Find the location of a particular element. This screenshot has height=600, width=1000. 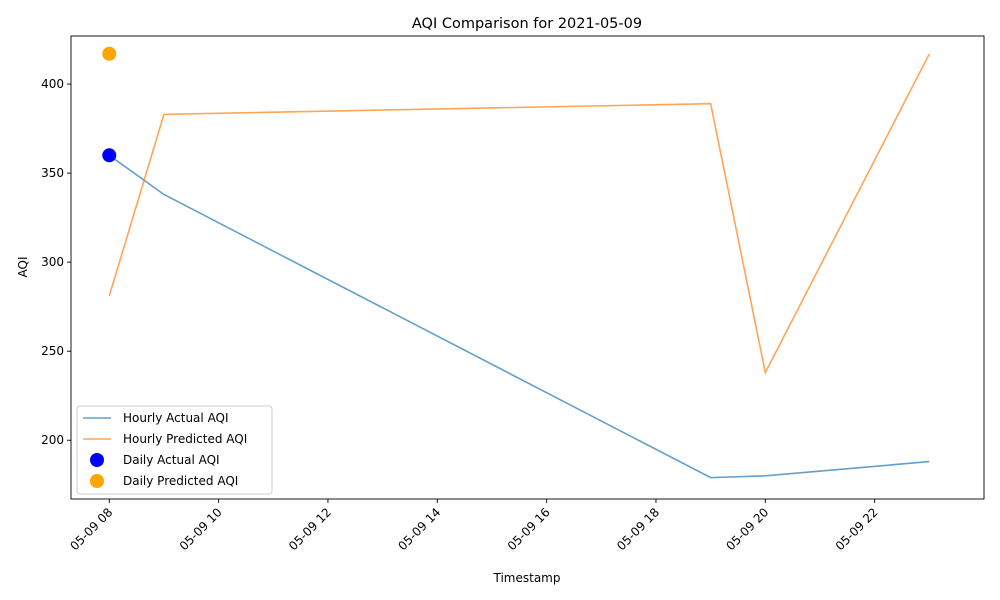

y-axis: 200 250 300 350 400 is located at coordinates (56, 262).